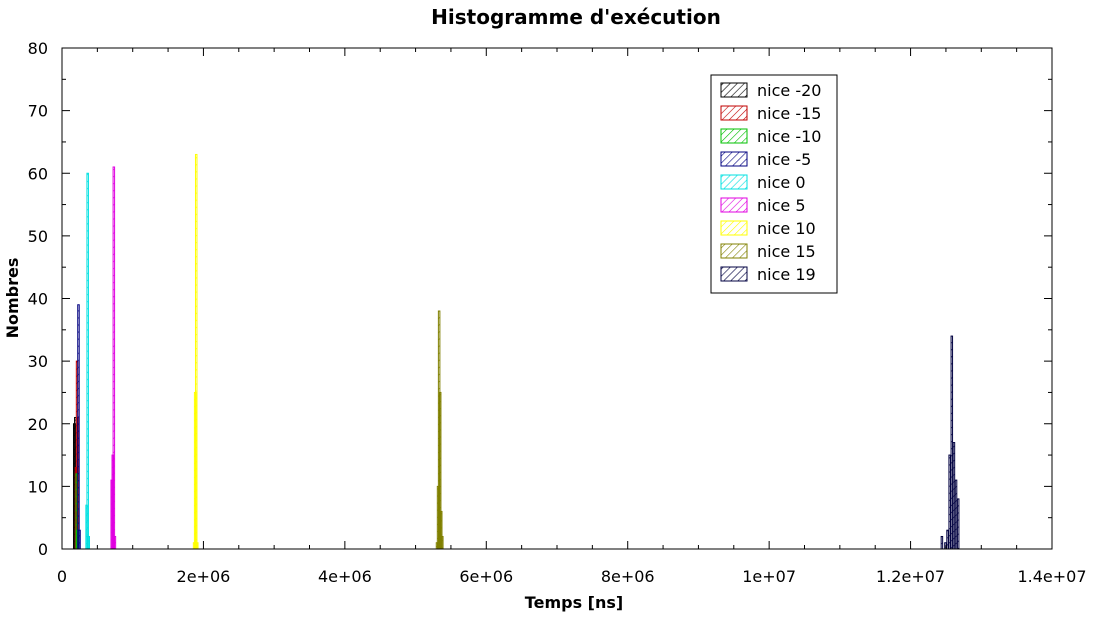 The width and height of the screenshot is (1105, 628). I want to click on x-tick-label: 1.2e+07, so click(910, 576).